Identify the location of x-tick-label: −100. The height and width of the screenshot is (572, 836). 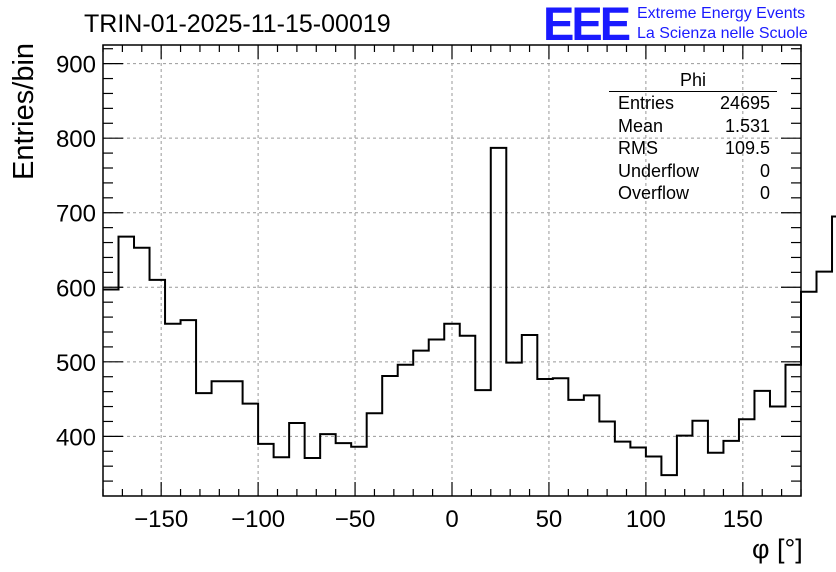
(258, 519).